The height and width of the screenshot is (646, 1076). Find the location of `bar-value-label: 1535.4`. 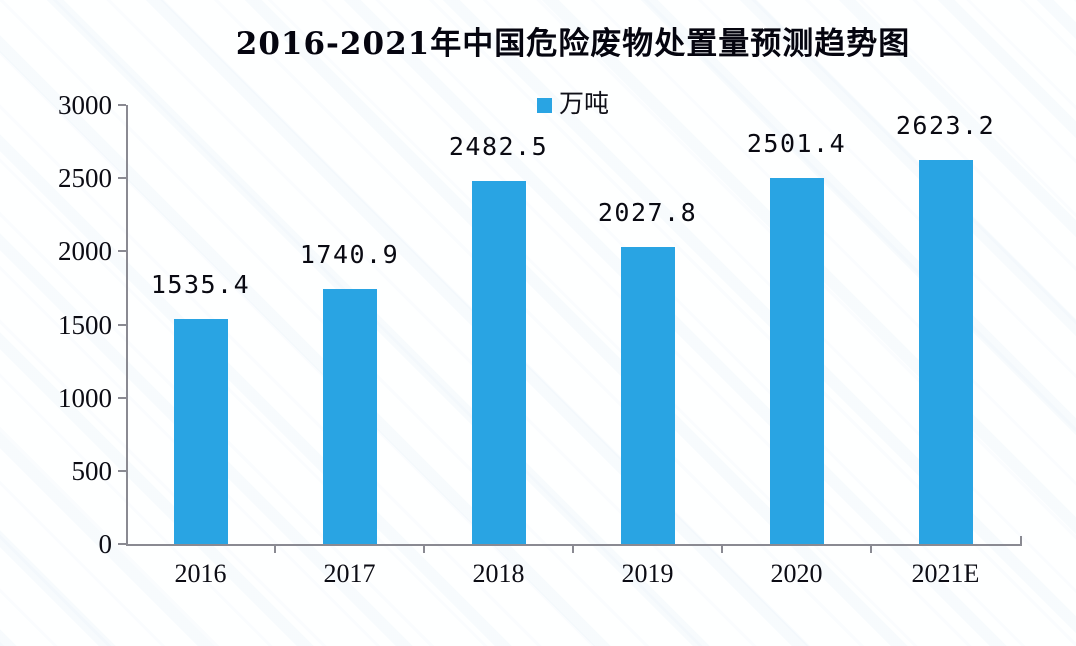

bar-value-label: 1535.4 is located at coordinates (200, 285).